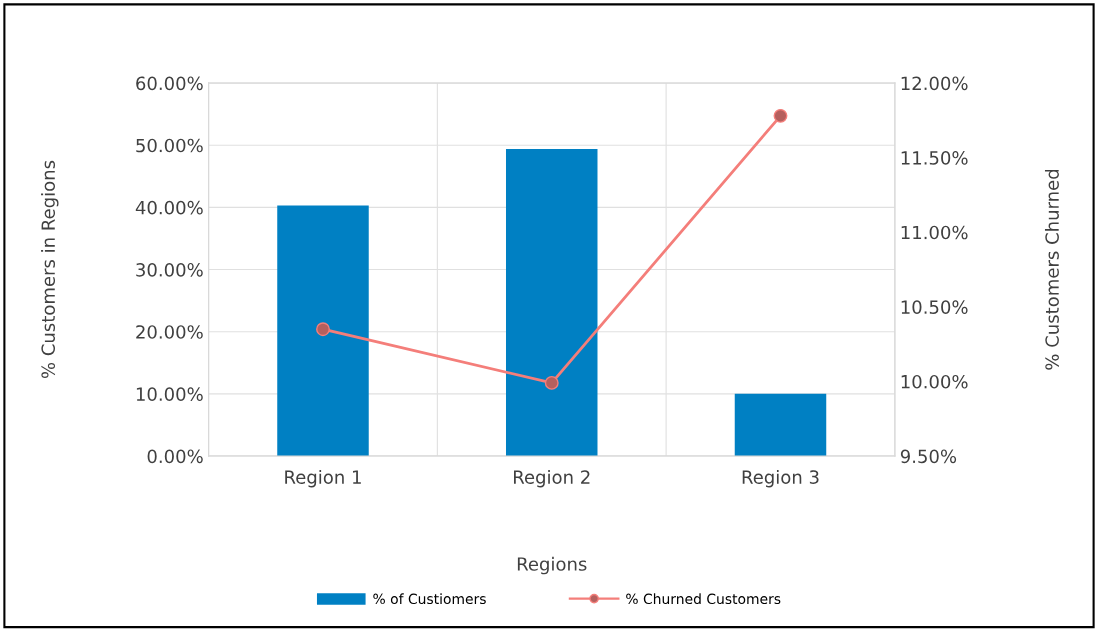 This screenshot has height=629, width=1098. Describe the element at coordinates (934, 83) in the screenshot. I see `y2-tick-label: 12.00%` at that location.